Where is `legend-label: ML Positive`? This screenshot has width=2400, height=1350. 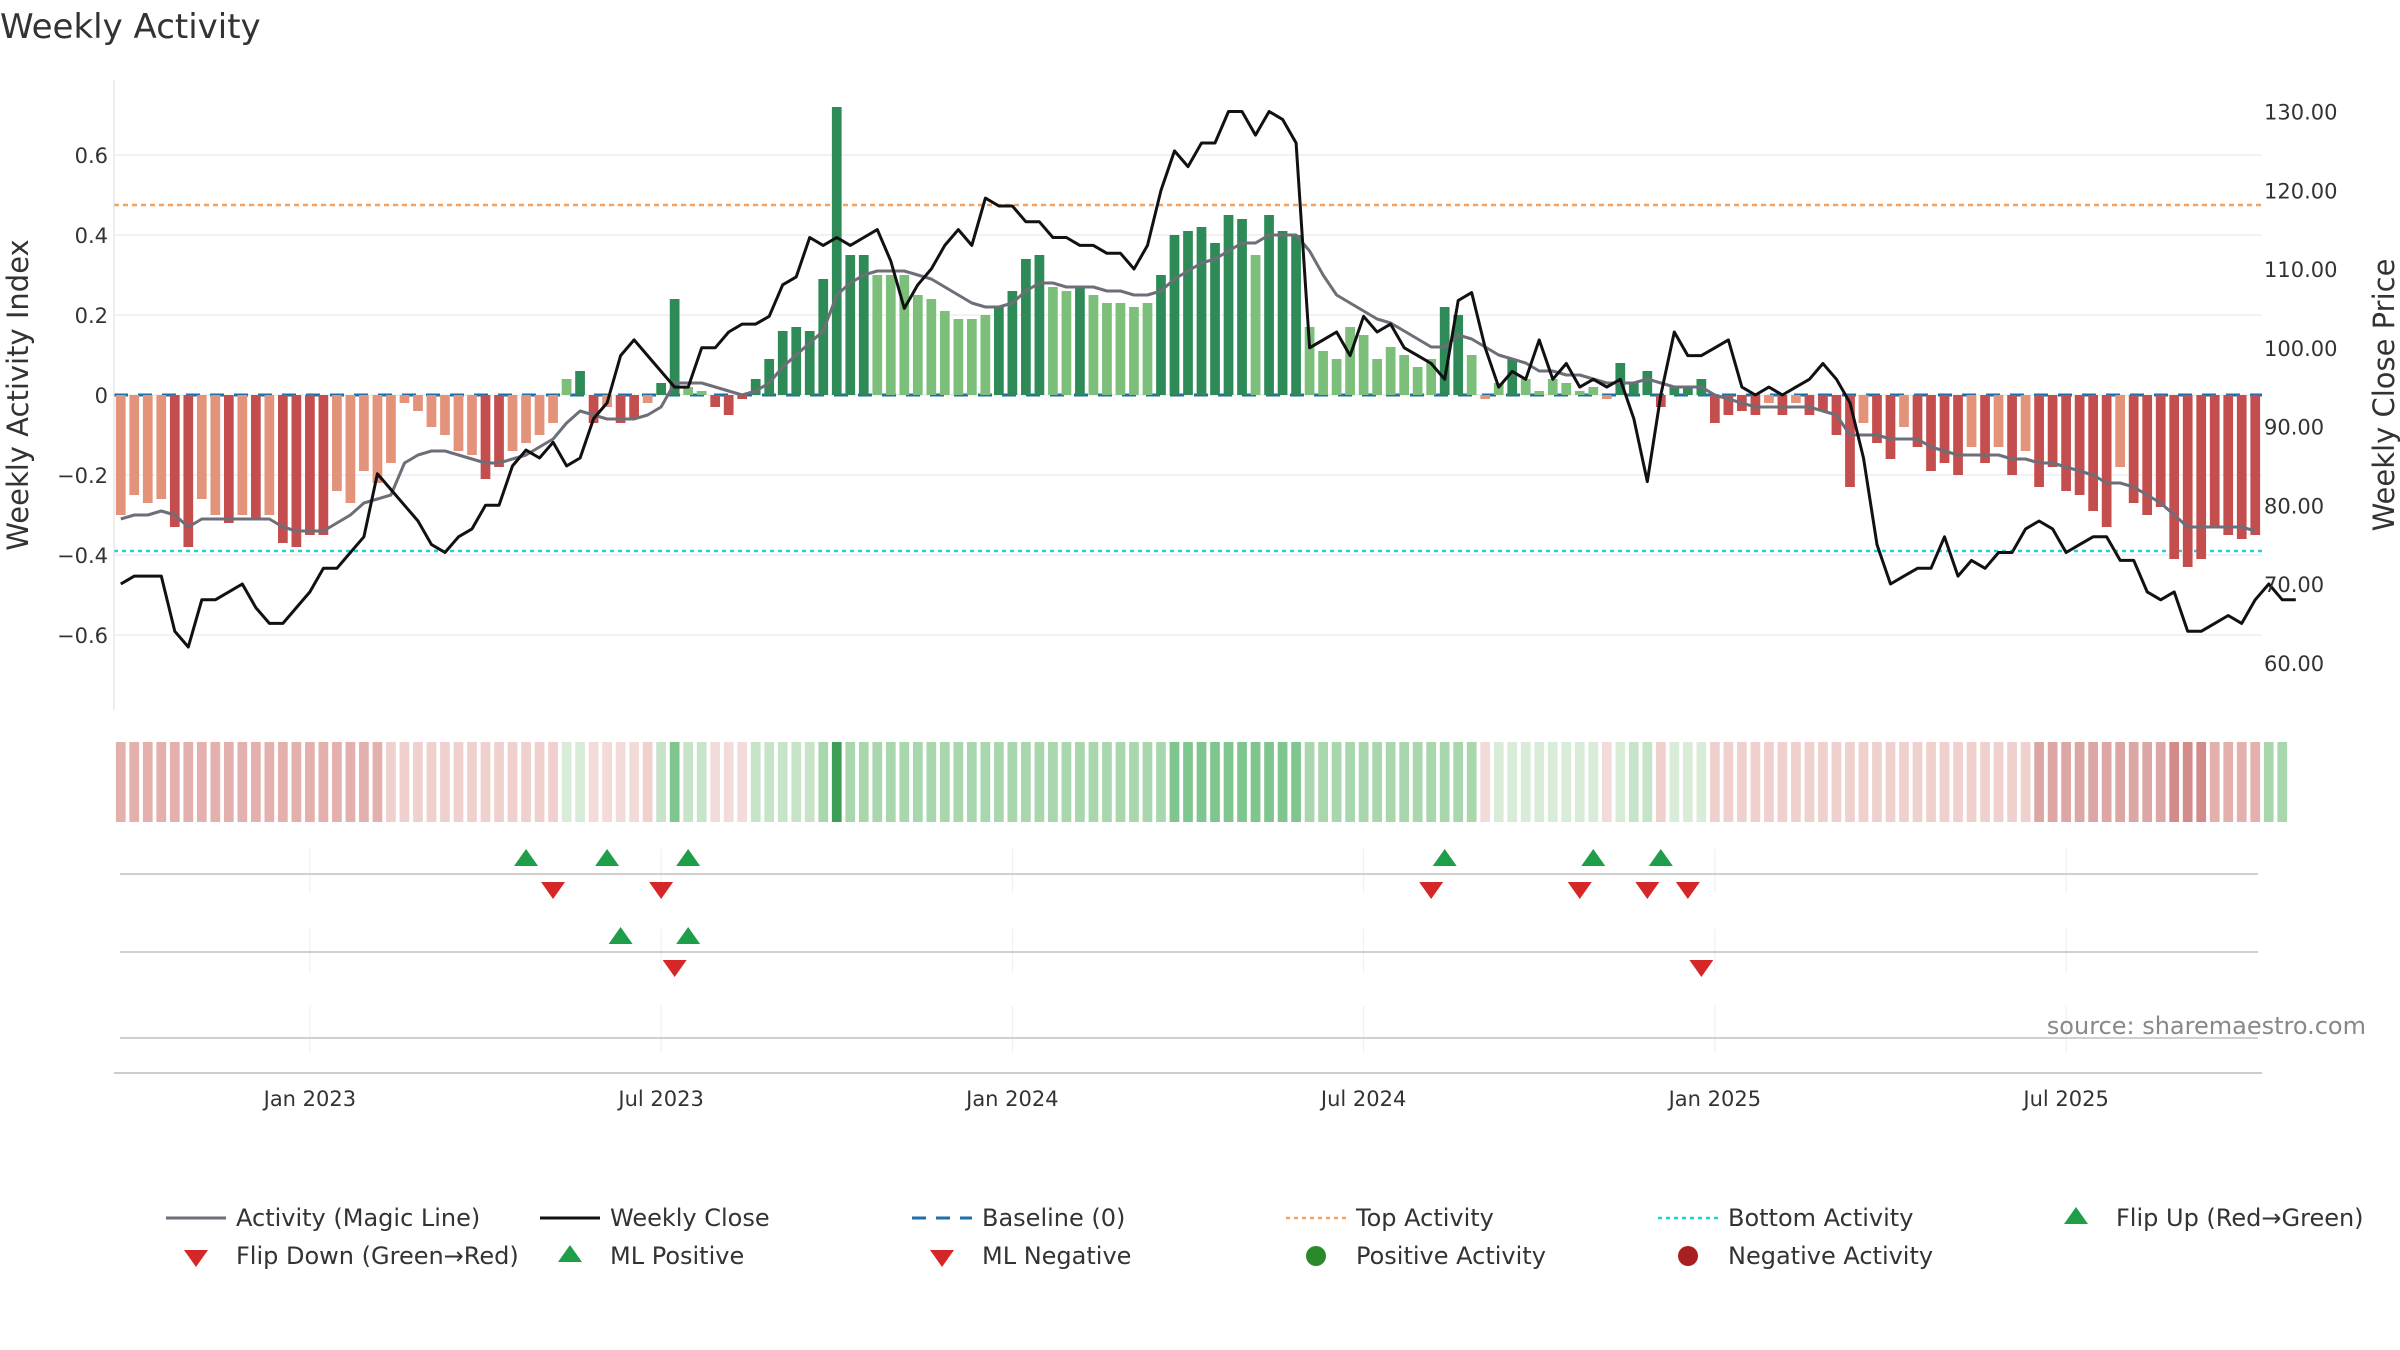
legend-label: ML Positive is located at coordinates (677, 1256).